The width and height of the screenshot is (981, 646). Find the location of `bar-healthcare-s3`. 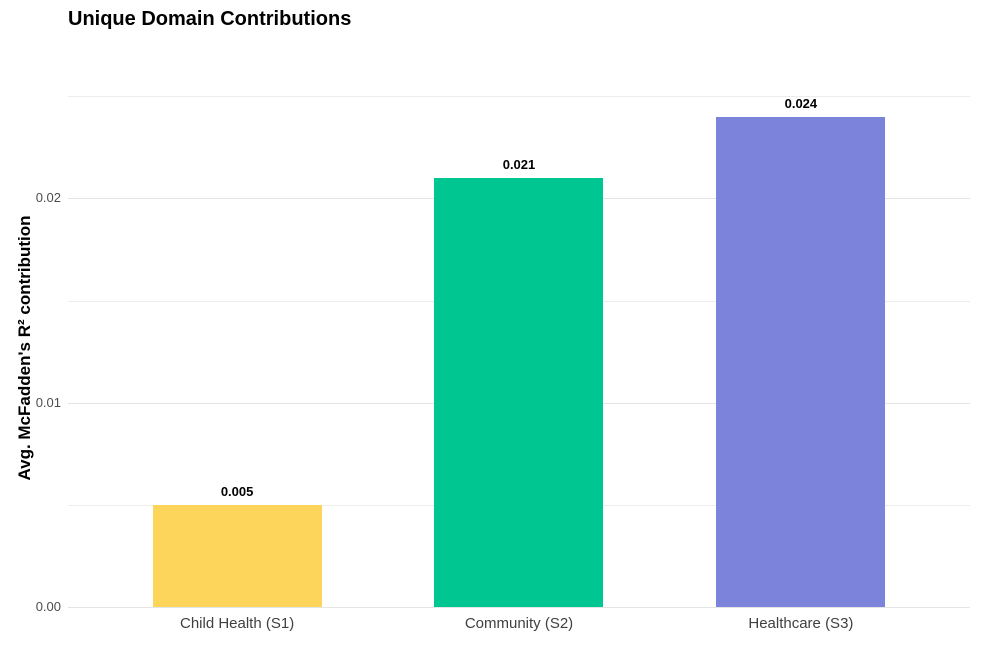

bar-healthcare-s3 is located at coordinates (801, 361).